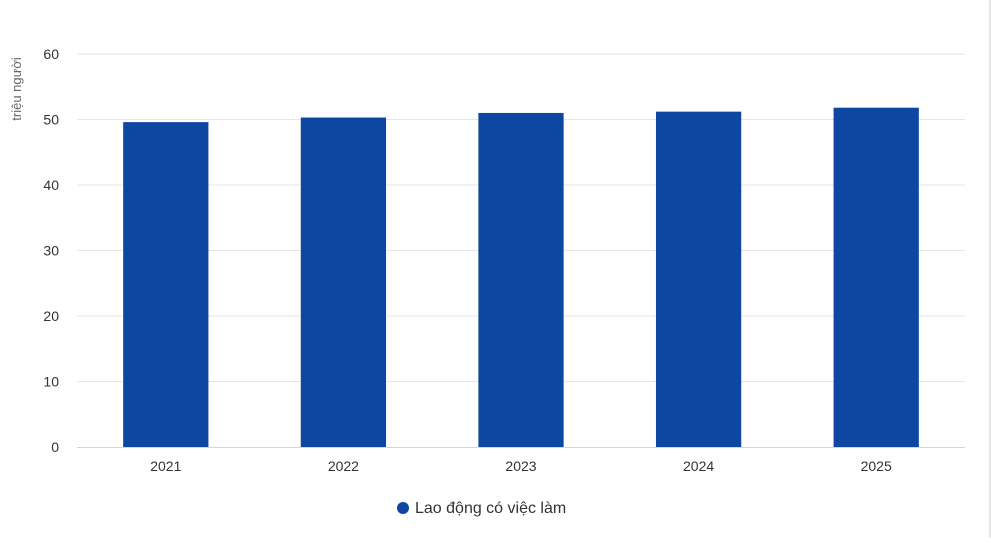 This screenshot has height=543, width=991. I want to click on x-tick-label: 2023, so click(520, 466).